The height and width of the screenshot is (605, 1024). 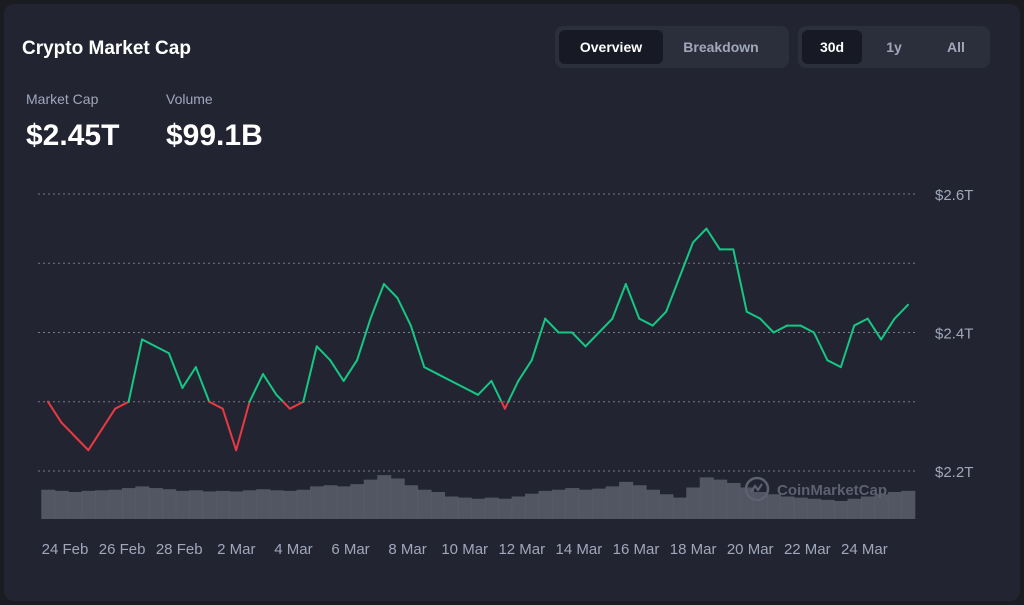 What do you see at coordinates (956, 47) in the screenshot?
I see `range-all-button: All` at bounding box center [956, 47].